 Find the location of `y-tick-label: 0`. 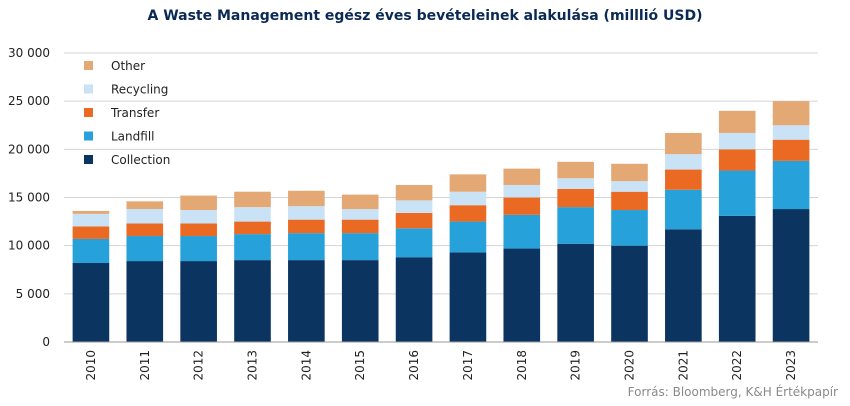

y-tick-label: 0 is located at coordinates (46, 342).